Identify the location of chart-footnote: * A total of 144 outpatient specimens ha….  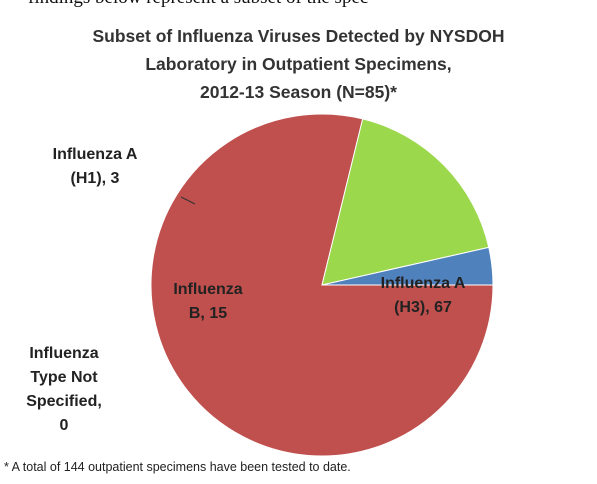
(177, 467).